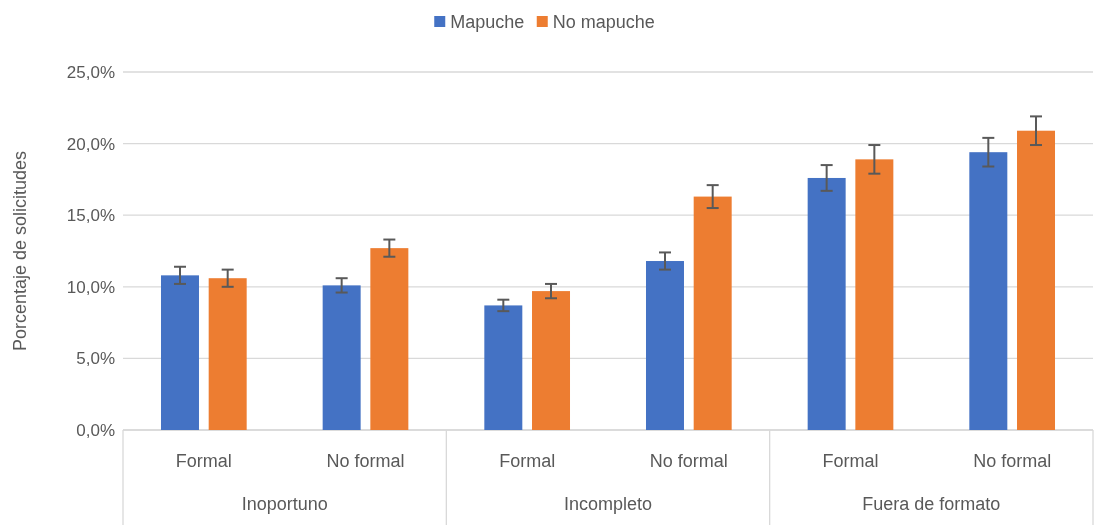 This screenshot has width=1102, height=525. Describe the element at coordinates (284, 504) in the screenshot. I see `text: Inoportuno` at that location.